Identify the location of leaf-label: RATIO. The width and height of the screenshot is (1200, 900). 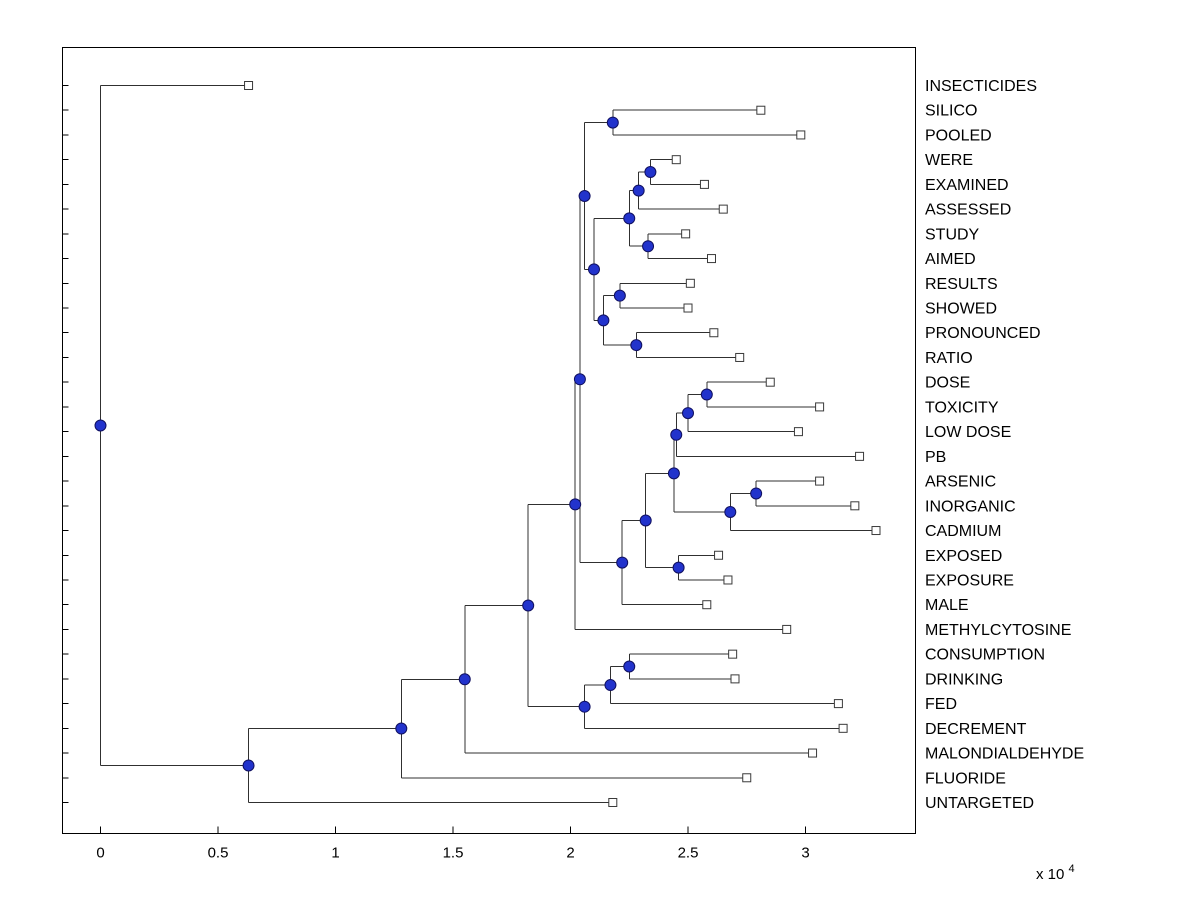
(949, 358).